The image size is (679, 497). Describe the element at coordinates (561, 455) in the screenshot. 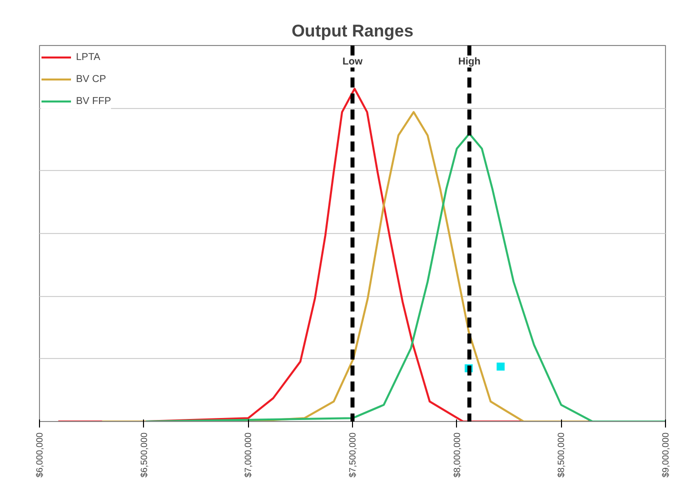

I see `x-tick-label: $8,500,000` at that location.